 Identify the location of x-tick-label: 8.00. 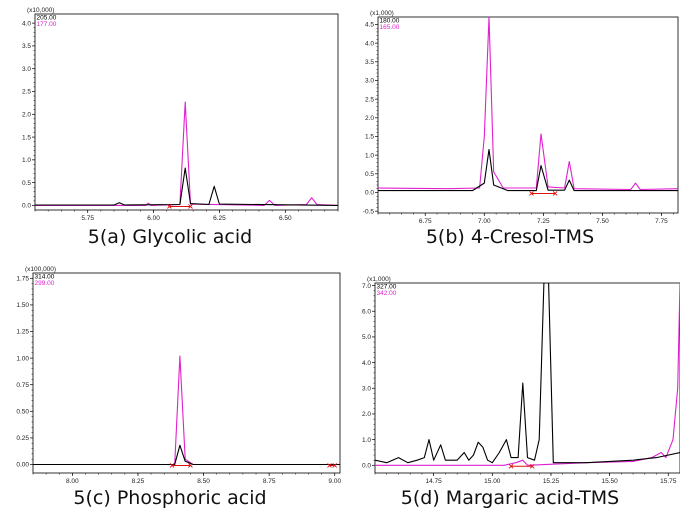
(72, 481).